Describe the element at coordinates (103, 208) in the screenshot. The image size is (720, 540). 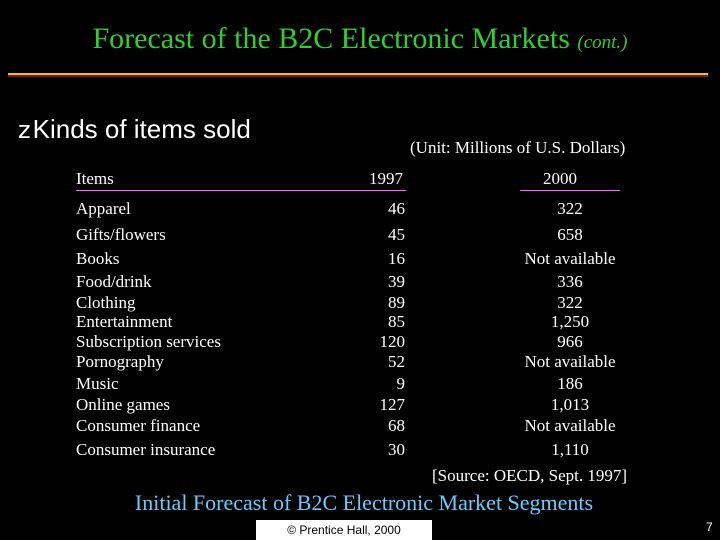
I see `table-row-item: Apparel` at that location.